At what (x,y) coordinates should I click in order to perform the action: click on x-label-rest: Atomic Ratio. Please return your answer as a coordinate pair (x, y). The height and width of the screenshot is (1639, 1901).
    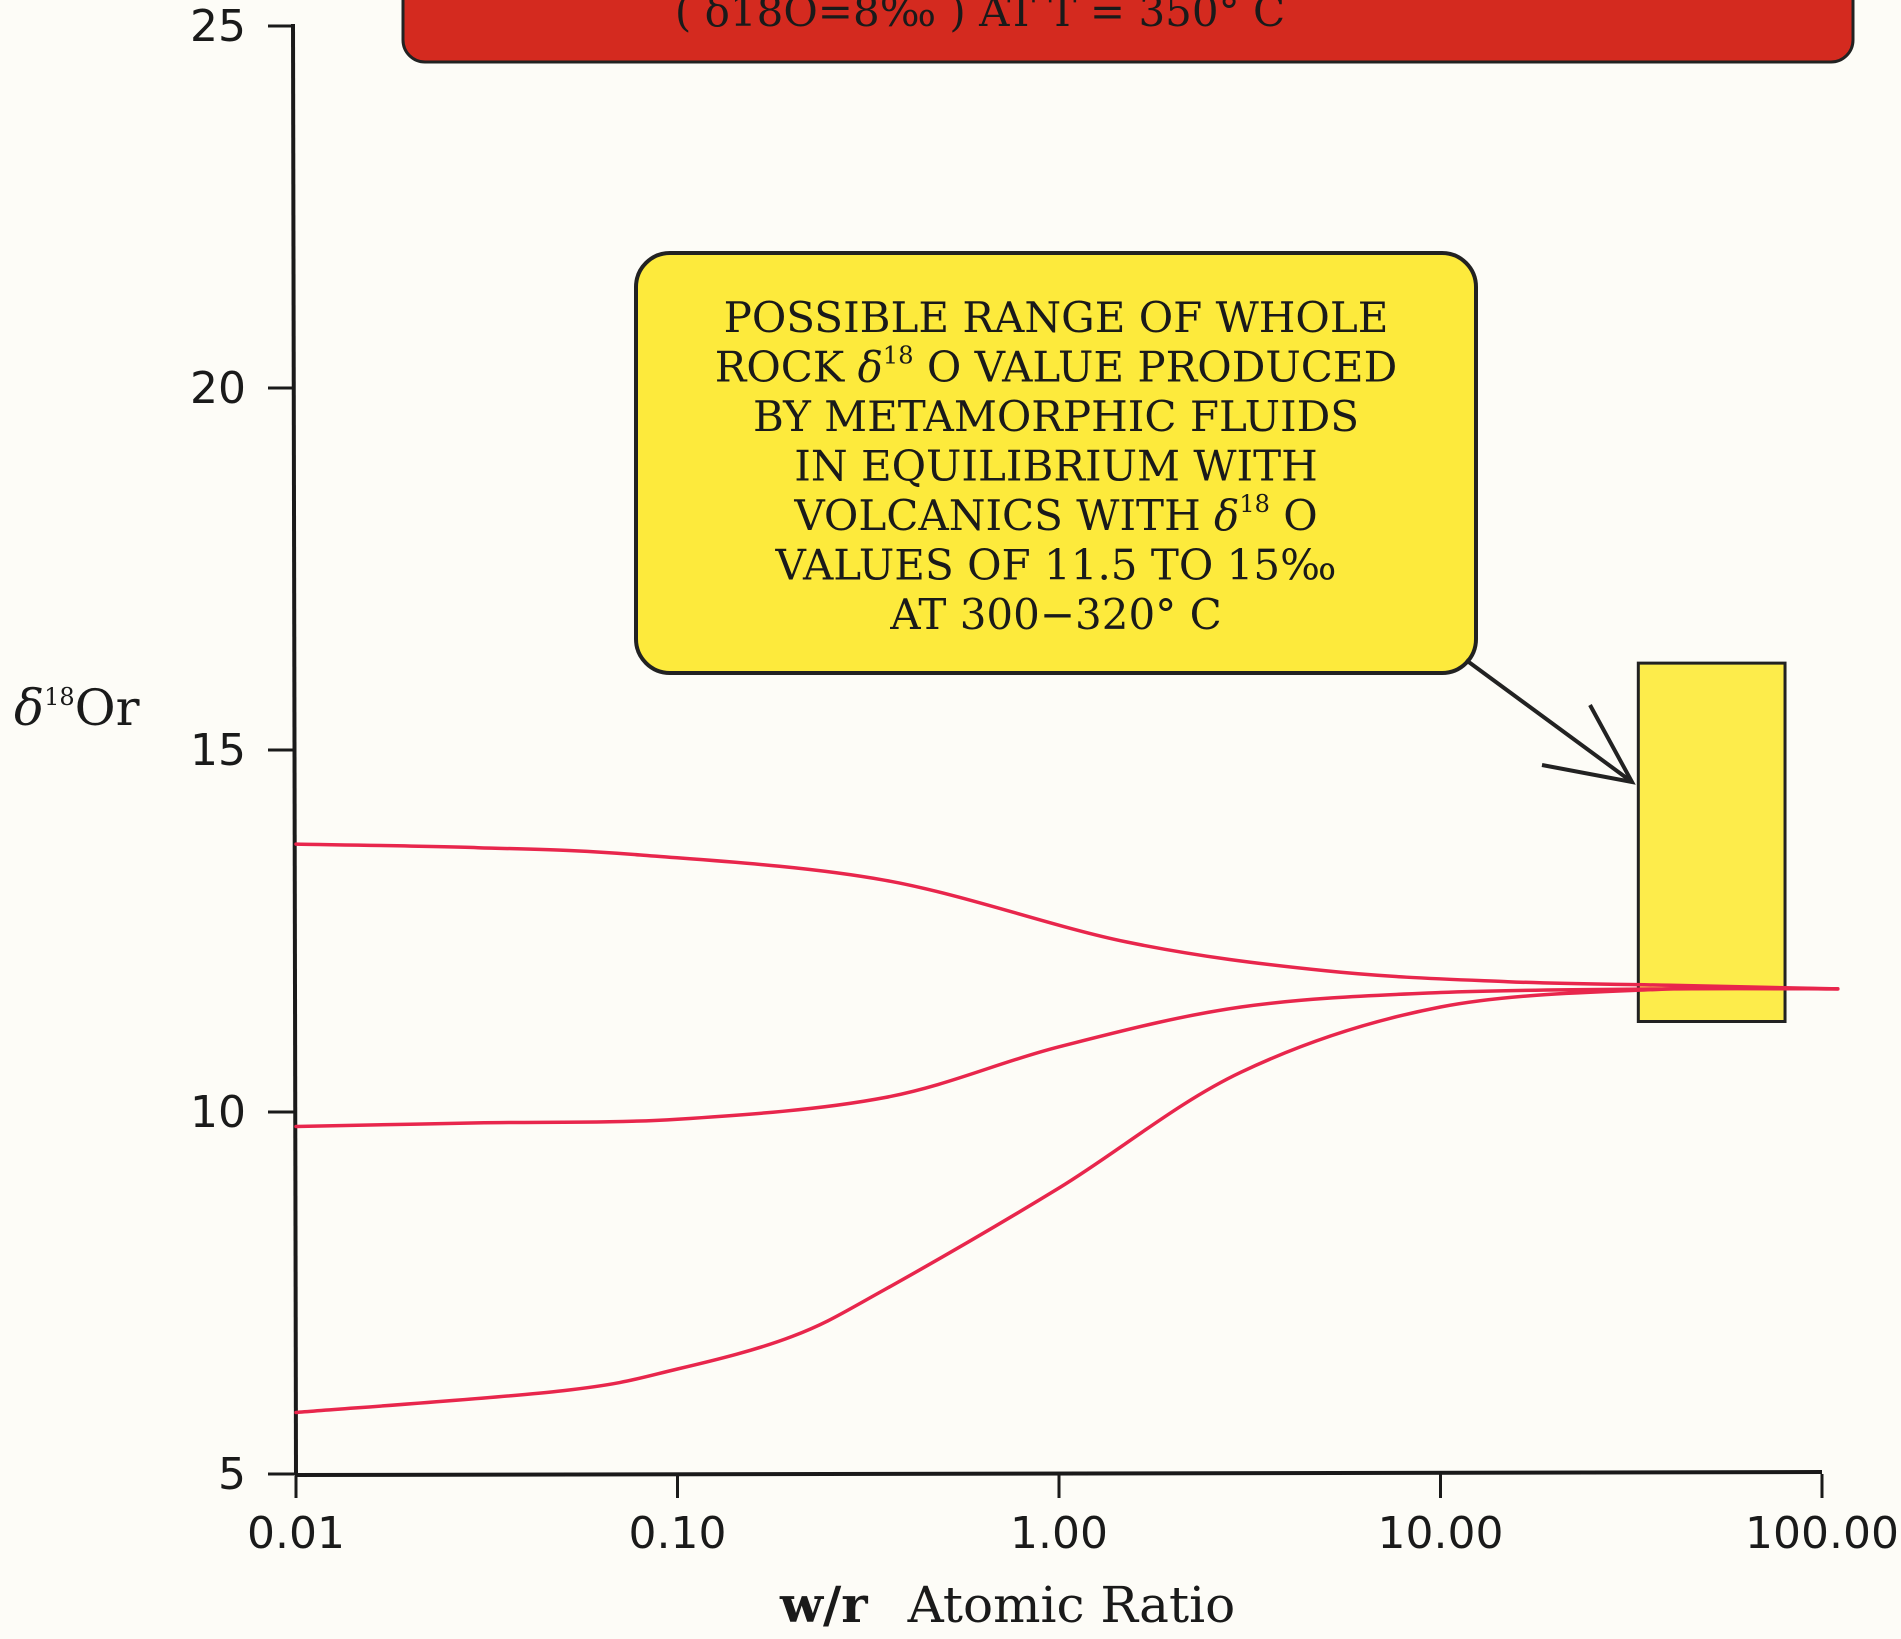
    Looking at the image, I should click on (1071, 1605).